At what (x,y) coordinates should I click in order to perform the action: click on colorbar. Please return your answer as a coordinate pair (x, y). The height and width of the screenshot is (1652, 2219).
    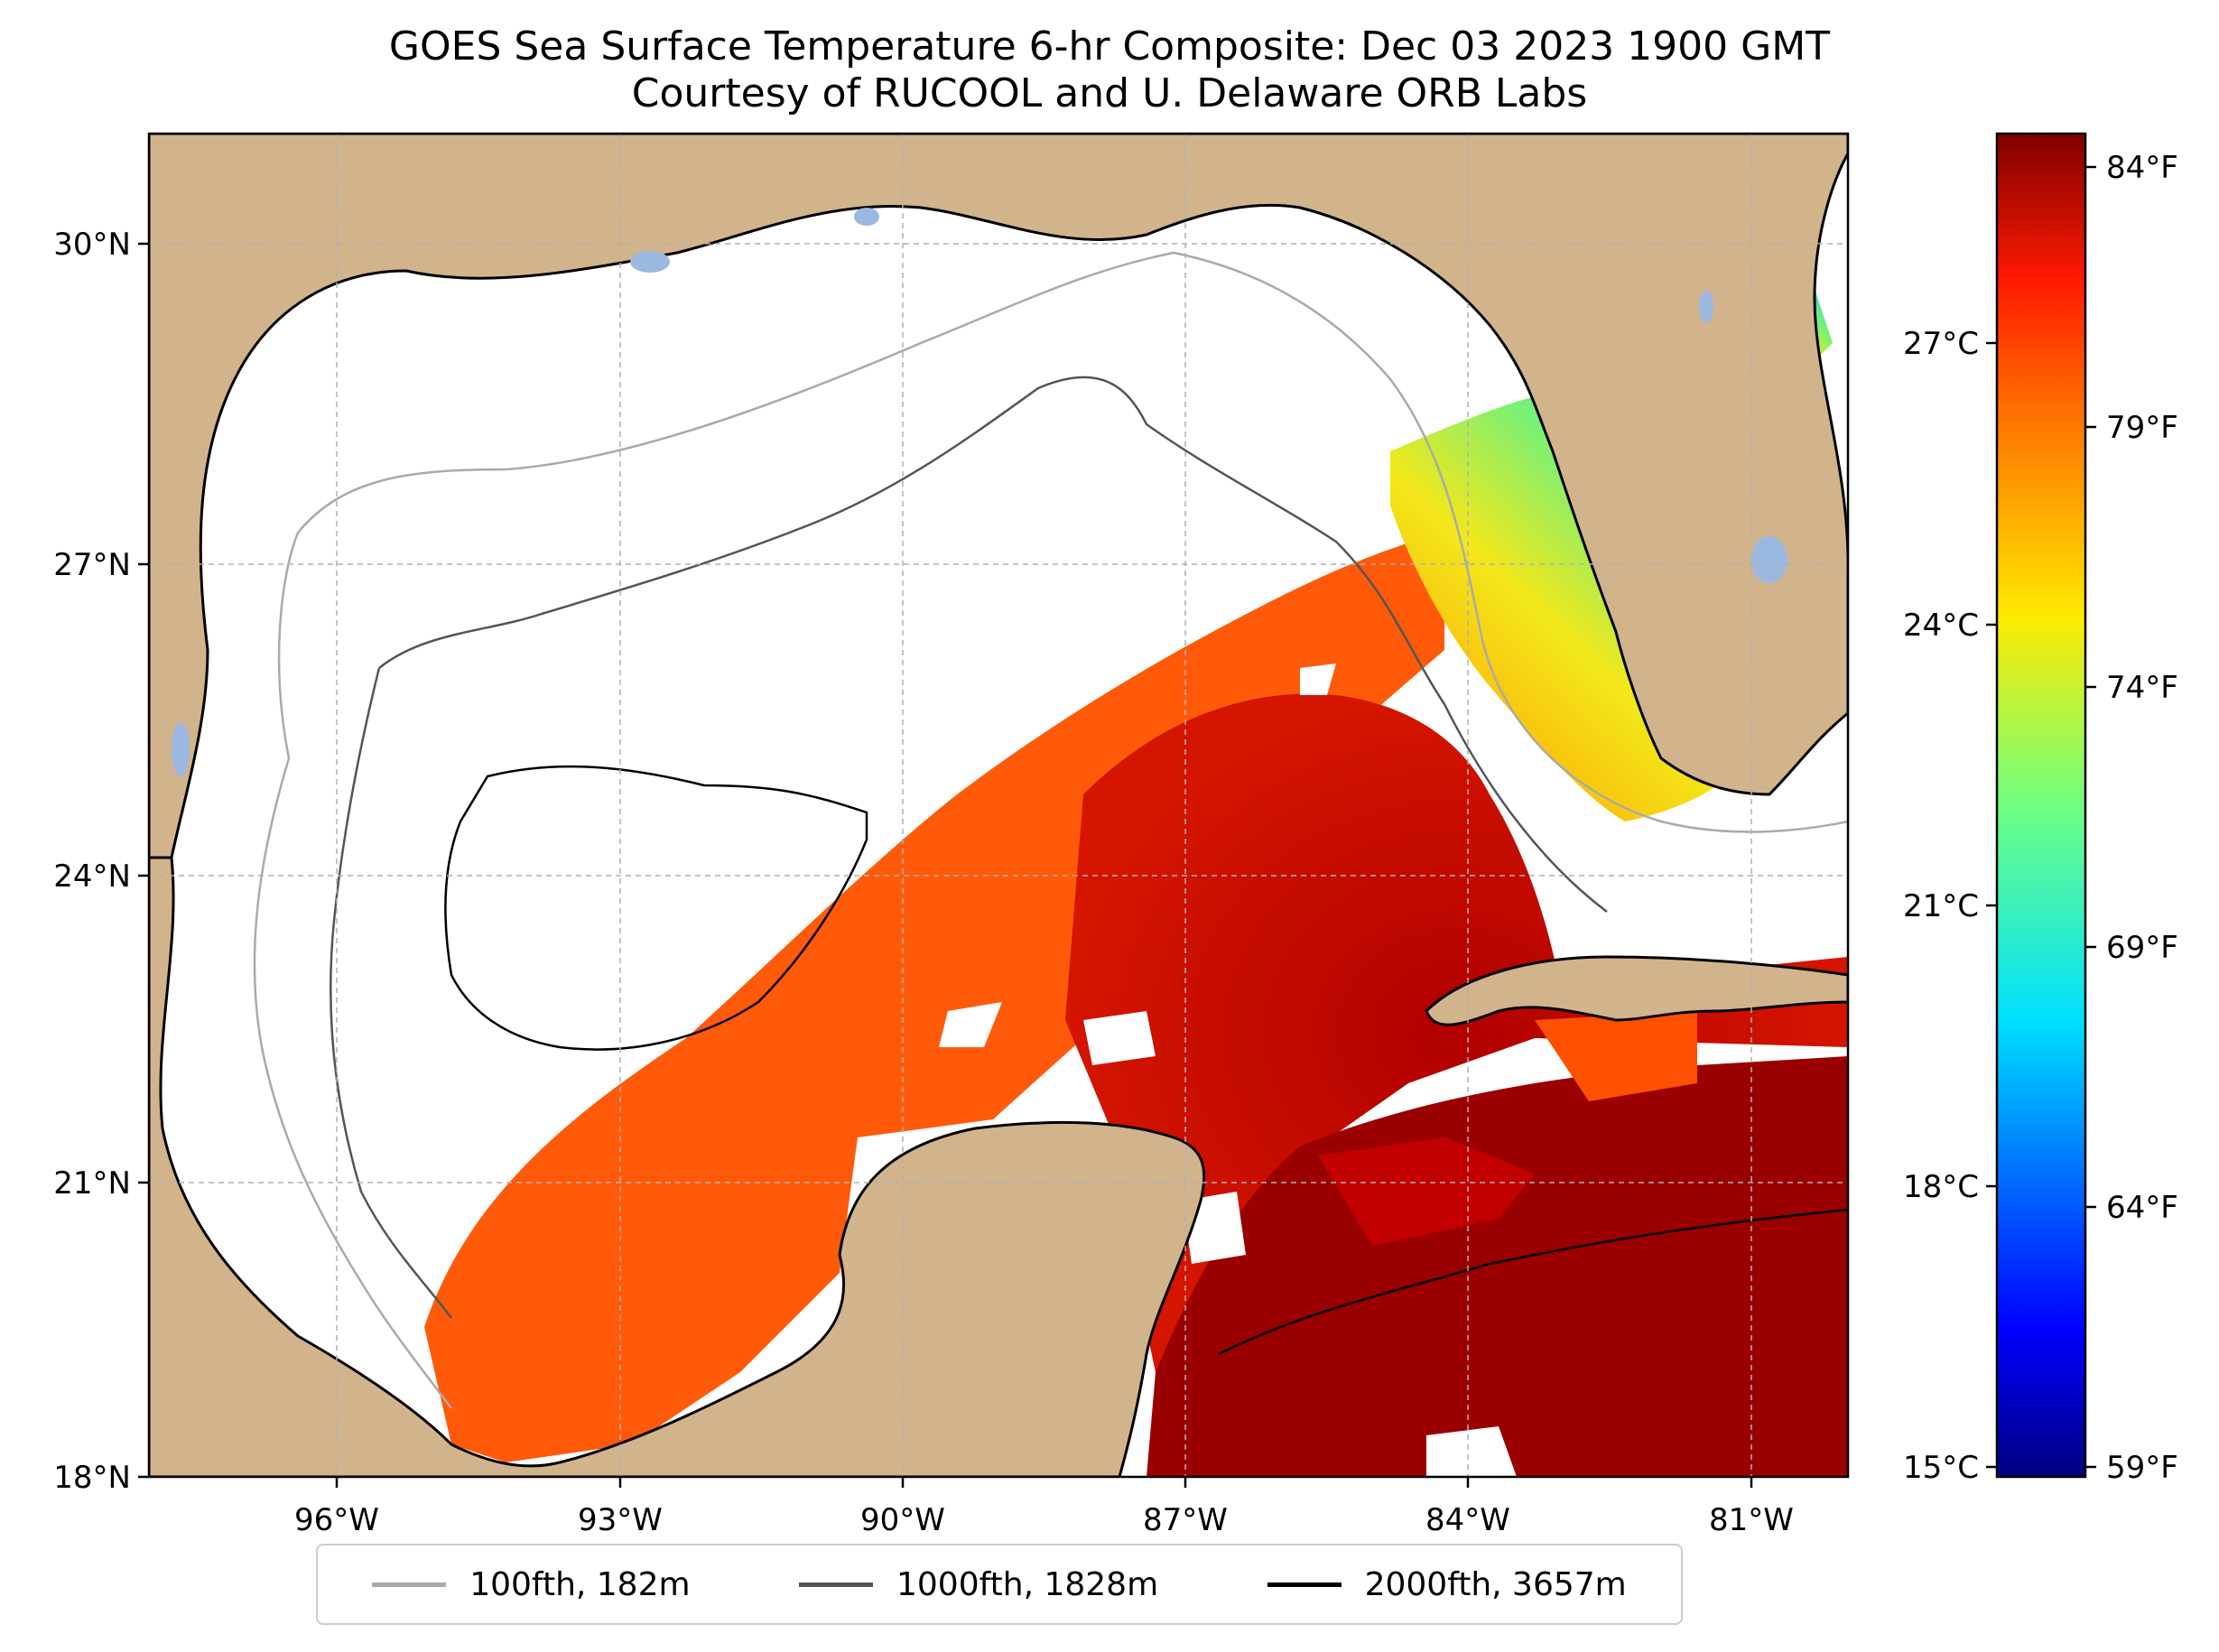
    Looking at the image, I should click on (2041, 805).